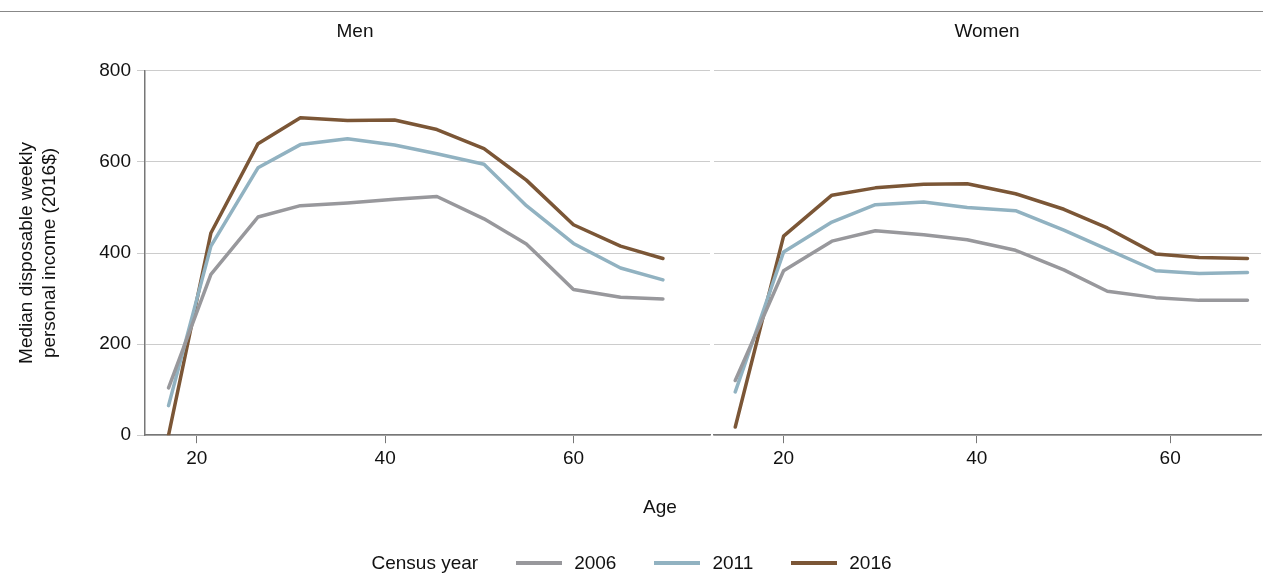  What do you see at coordinates (125, 434) in the screenshot?
I see `y-tick-label: 0` at bounding box center [125, 434].